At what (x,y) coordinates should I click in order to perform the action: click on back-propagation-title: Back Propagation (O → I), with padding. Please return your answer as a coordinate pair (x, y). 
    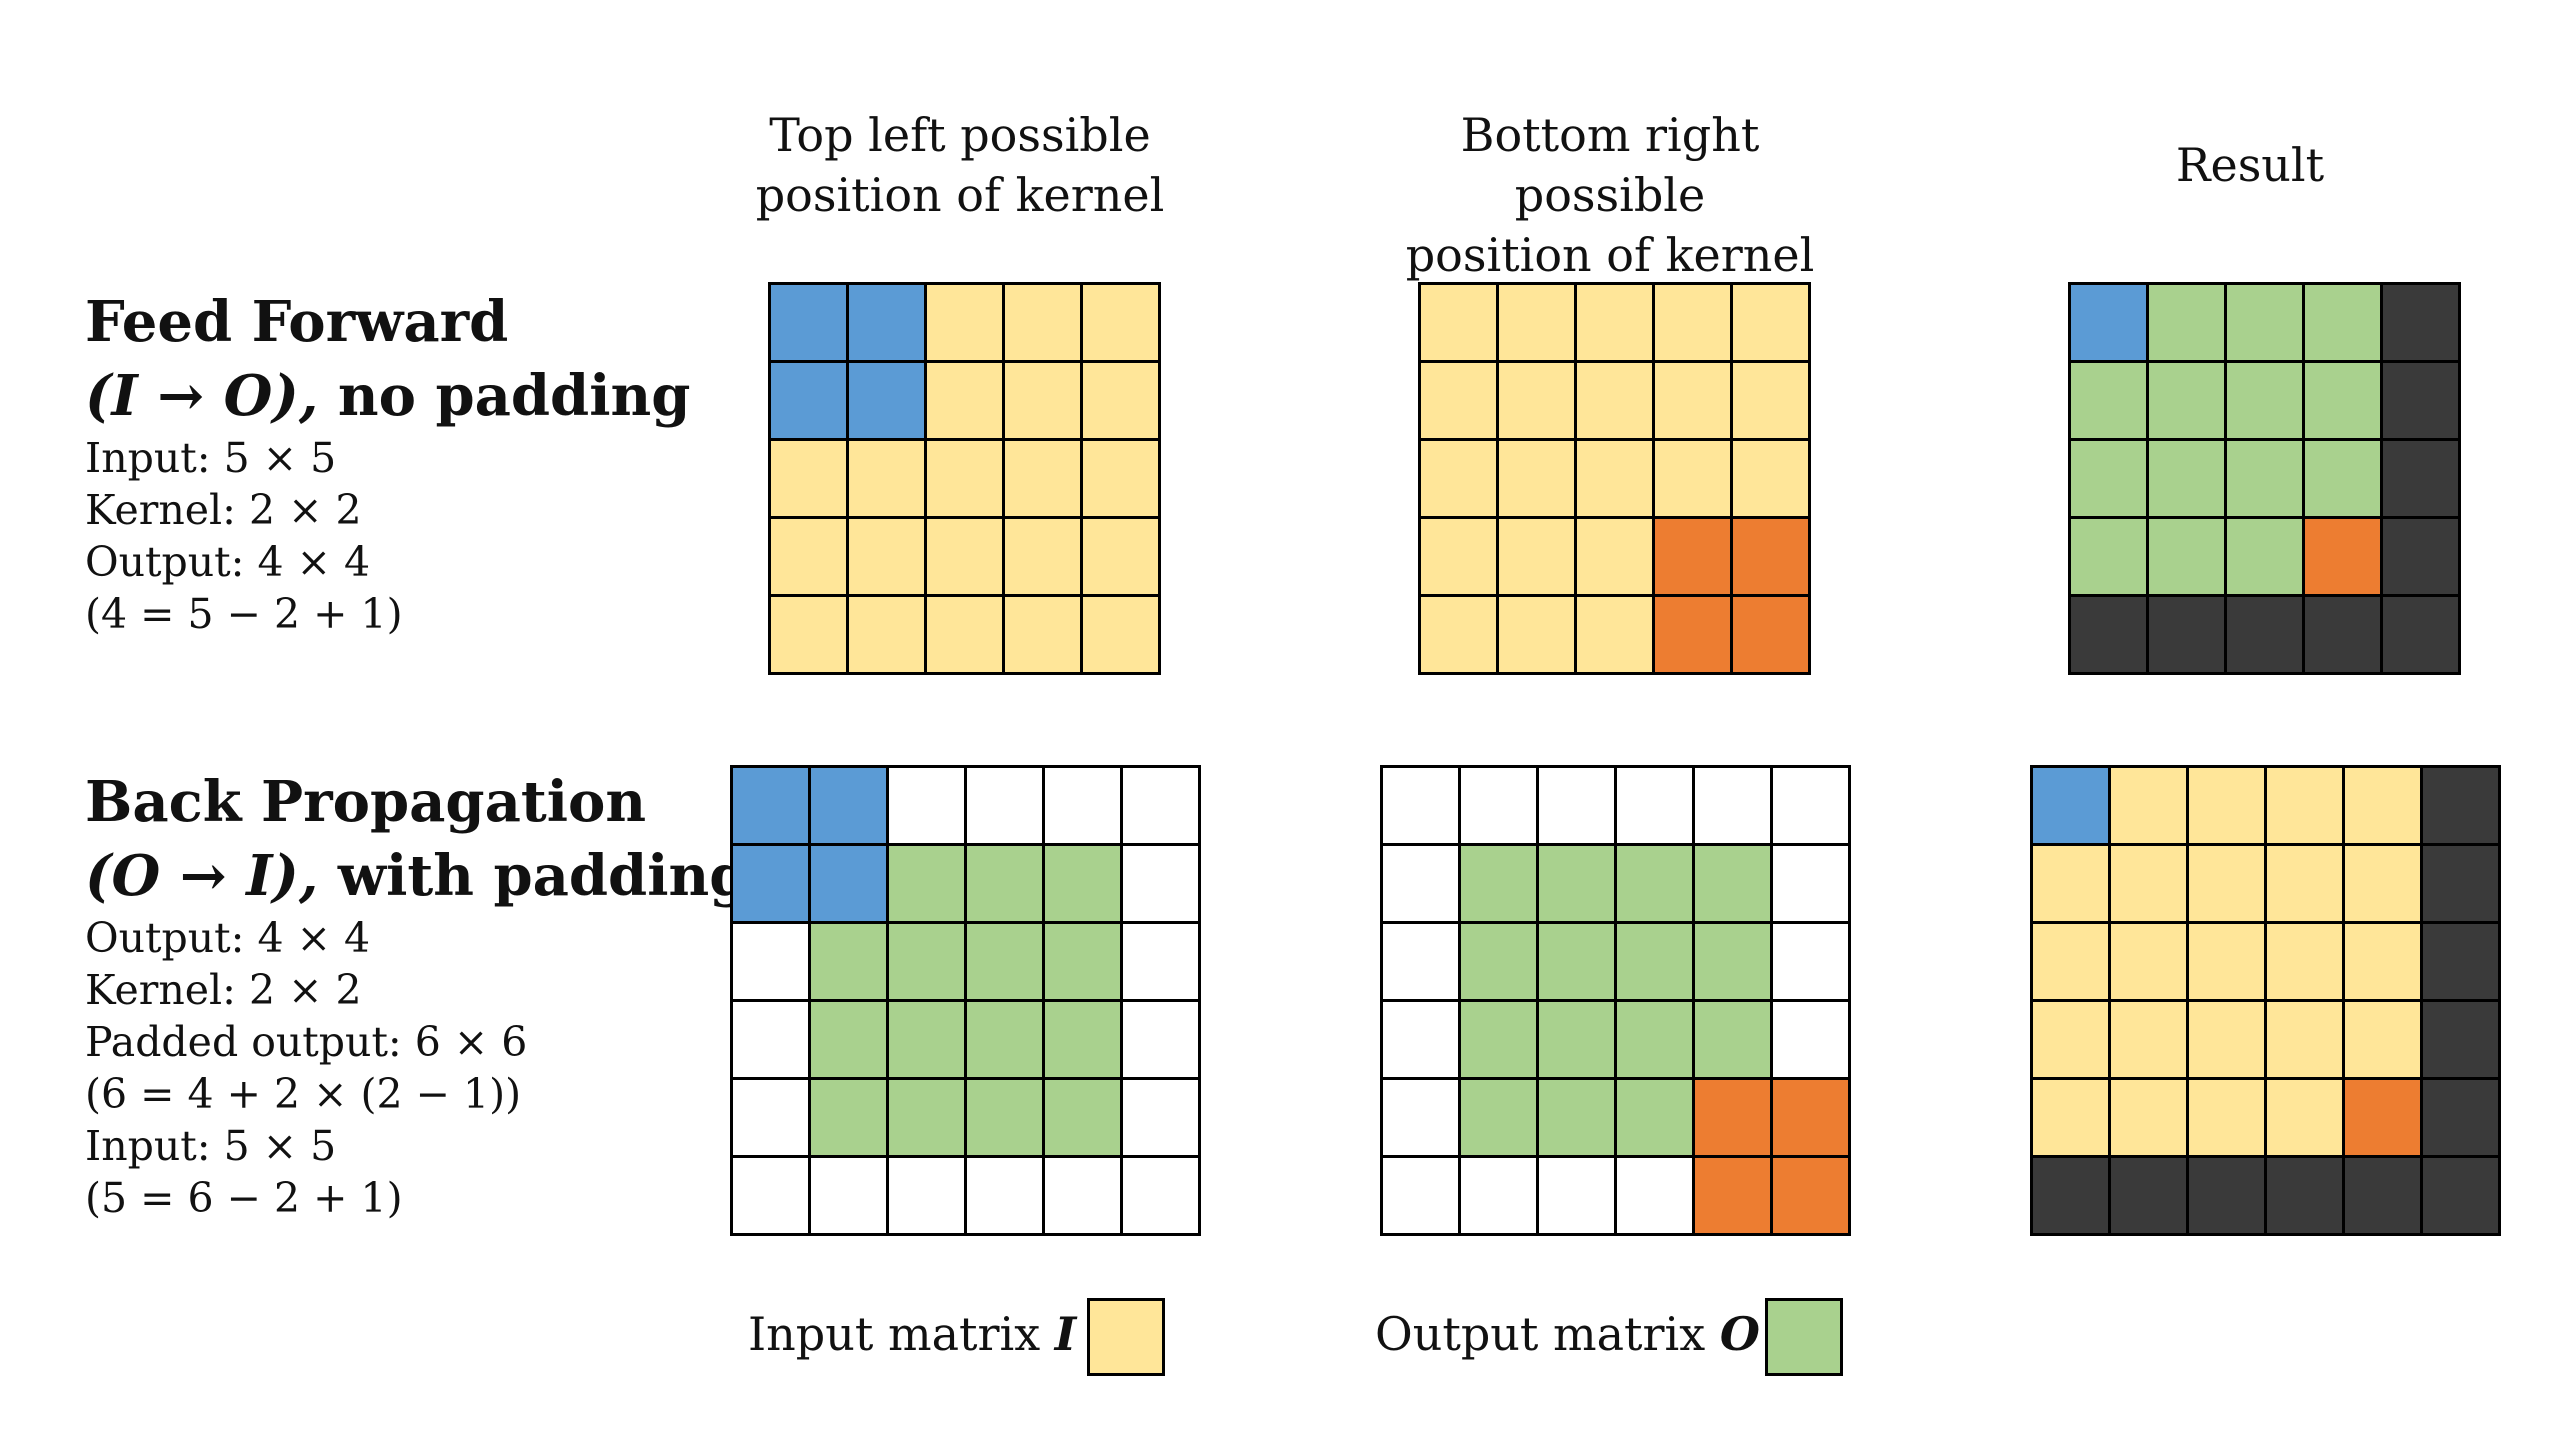
    Looking at the image, I should click on (416, 839).